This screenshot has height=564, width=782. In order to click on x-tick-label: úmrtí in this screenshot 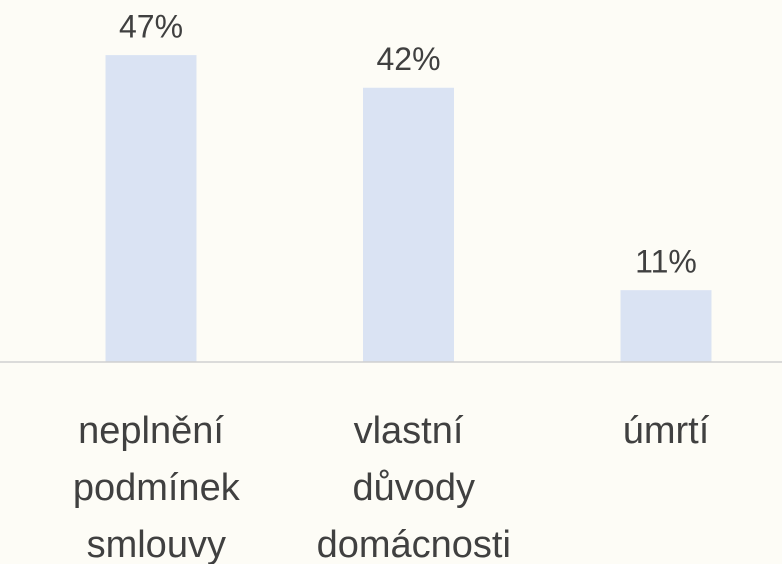, I will do `click(666, 431)`.